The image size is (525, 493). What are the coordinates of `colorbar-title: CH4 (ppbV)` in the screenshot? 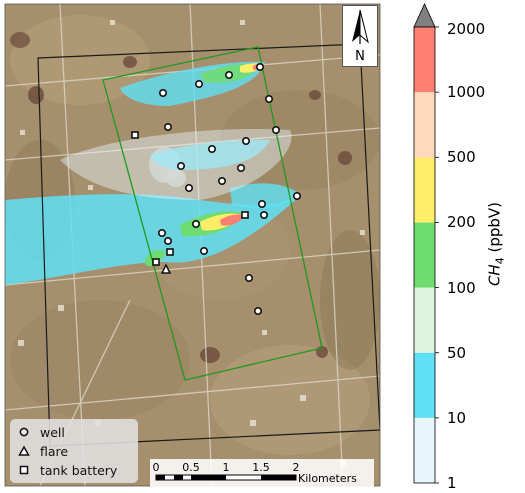 It's located at (496, 244).